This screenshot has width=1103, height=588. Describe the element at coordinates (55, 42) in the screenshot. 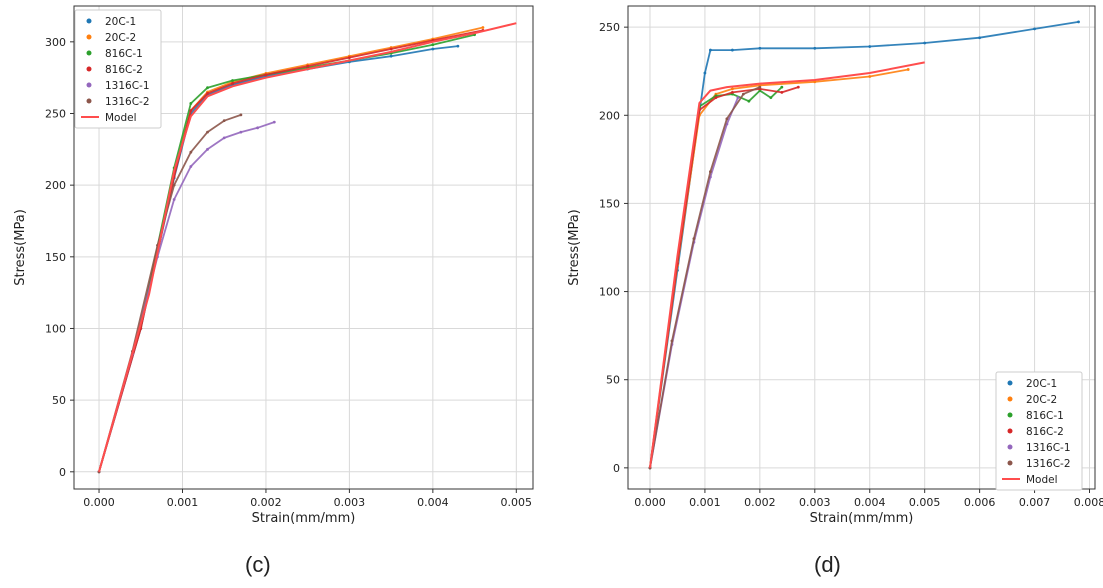

I see `y-tick-label: 300` at that location.